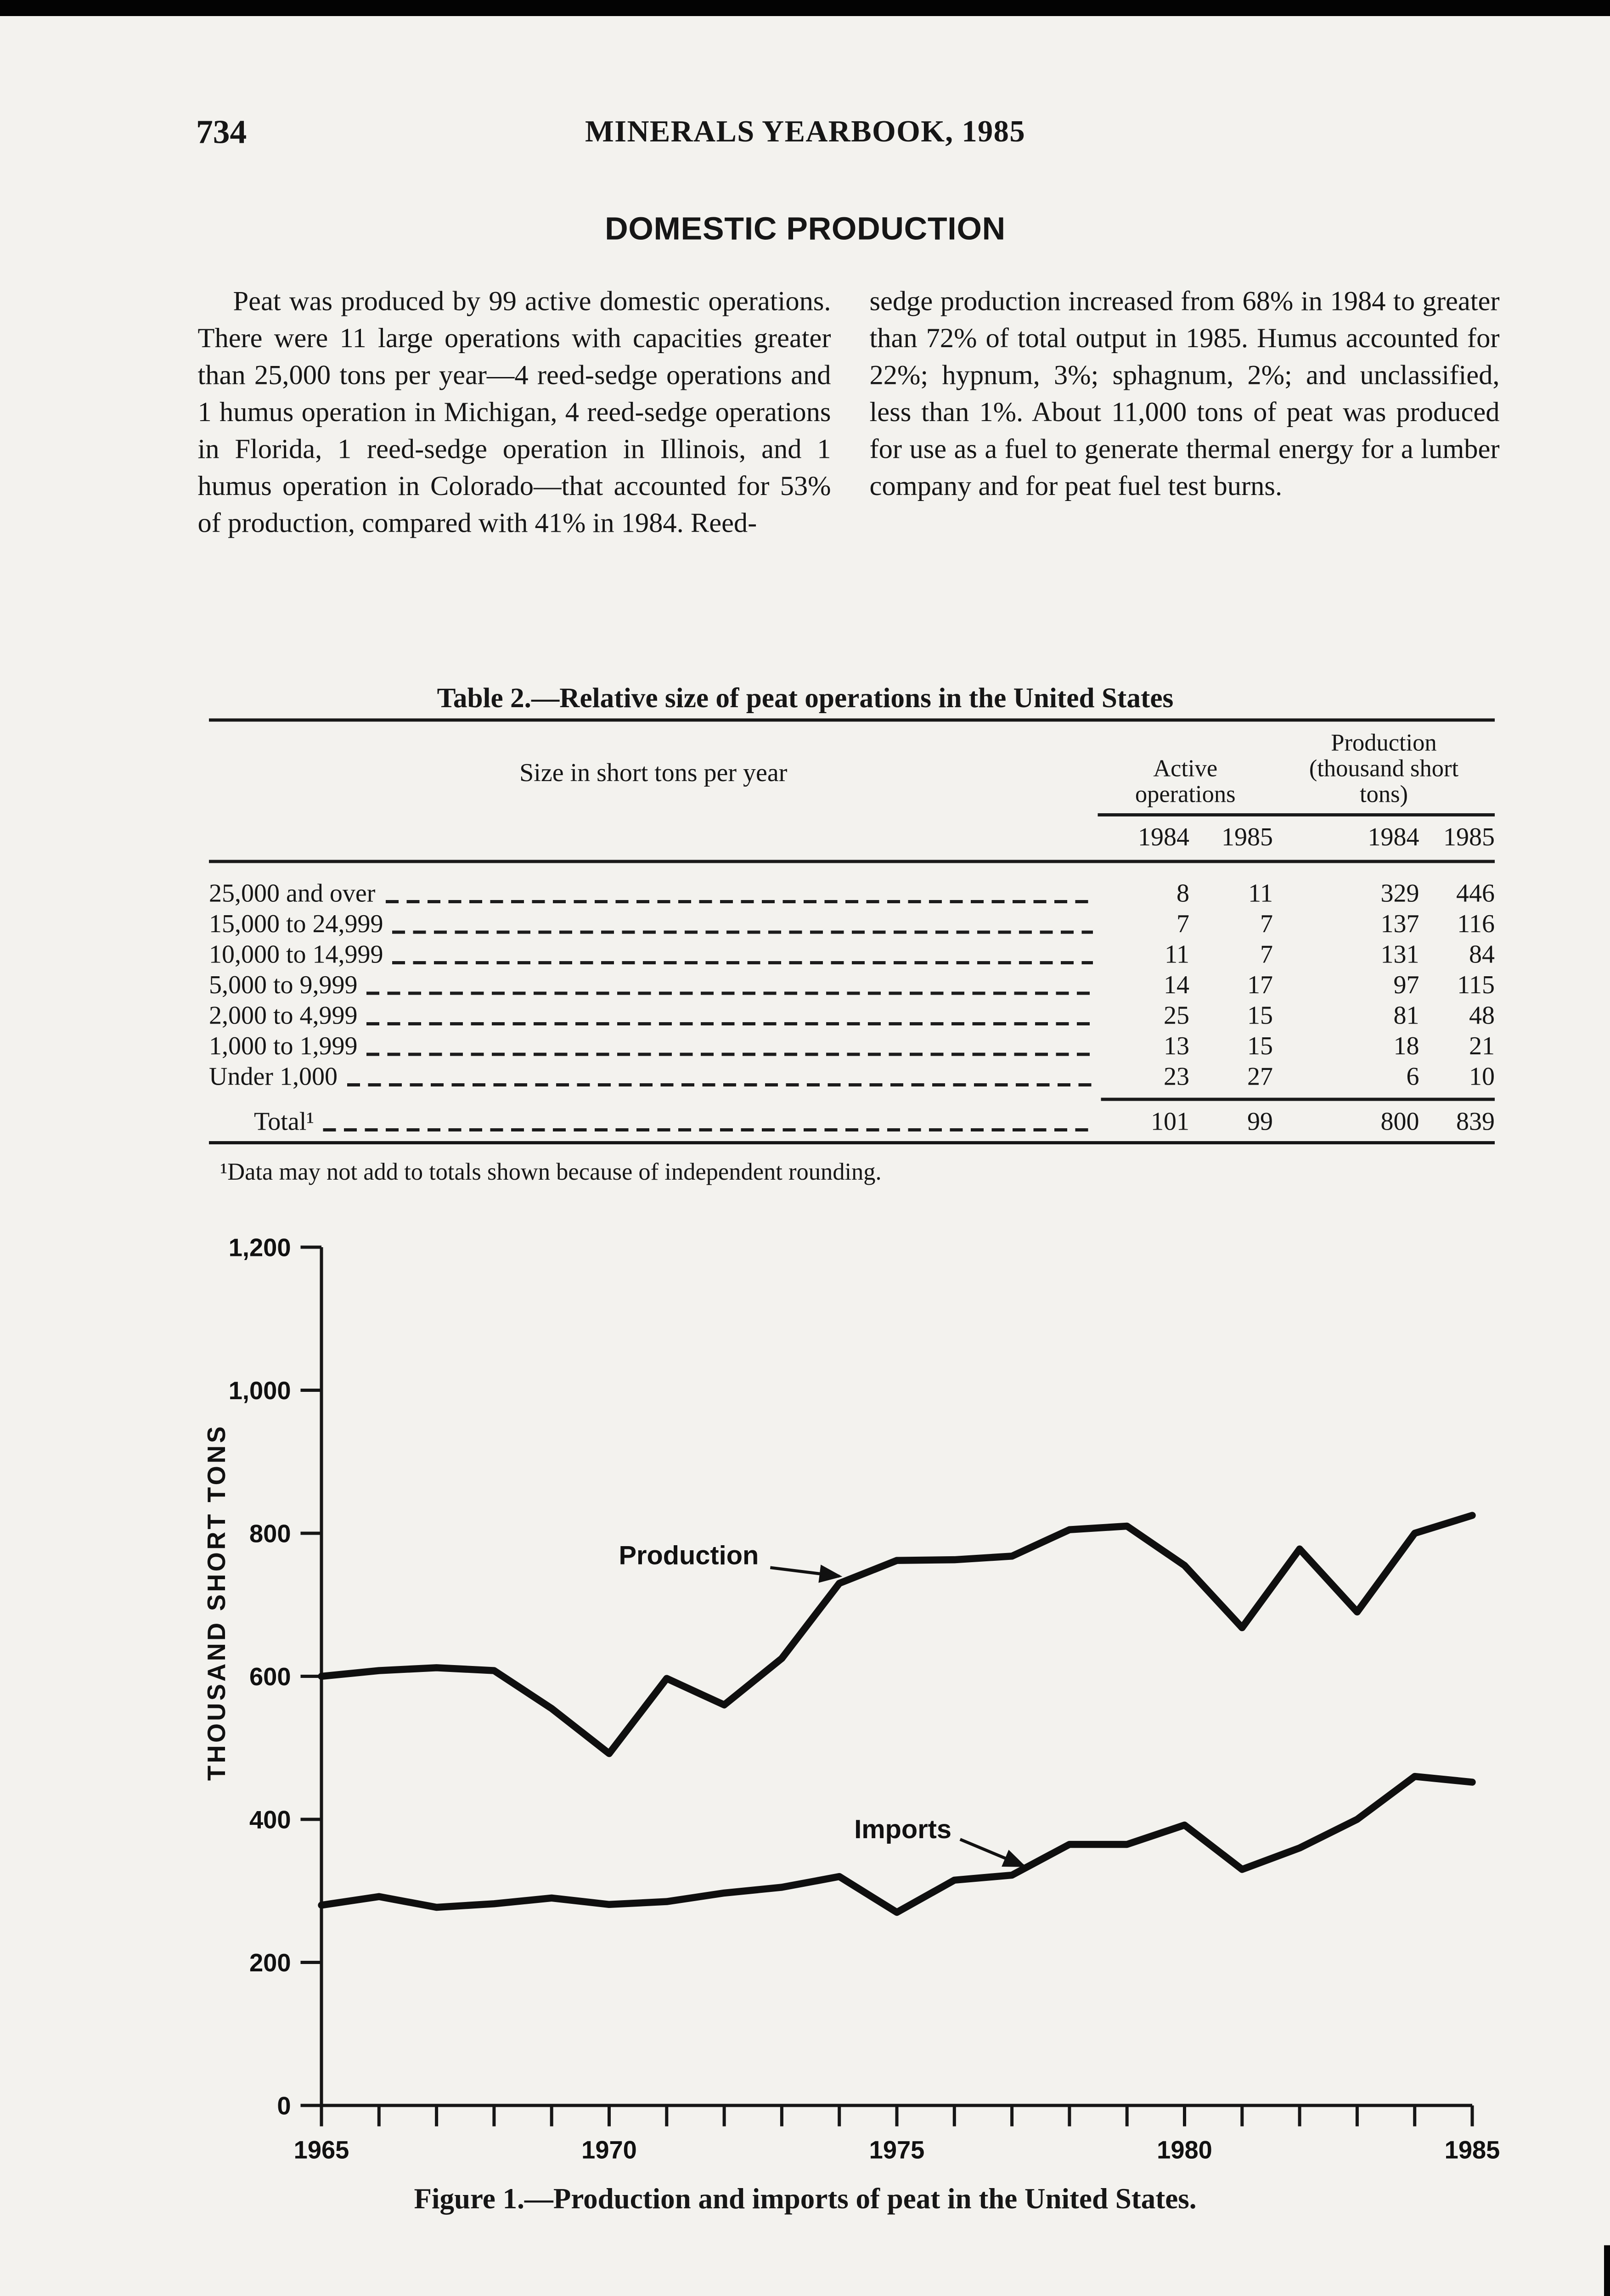 This screenshot has height=2296, width=1610. What do you see at coordinates (852, 1142) in the screenshot?
I see `table-bottom-rule` at bounding box center [852, 1142].